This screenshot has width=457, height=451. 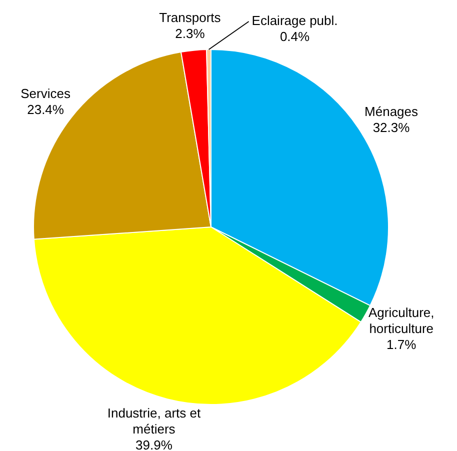 I want to click on data-label: 32.3%, so click(x=391, y=128).